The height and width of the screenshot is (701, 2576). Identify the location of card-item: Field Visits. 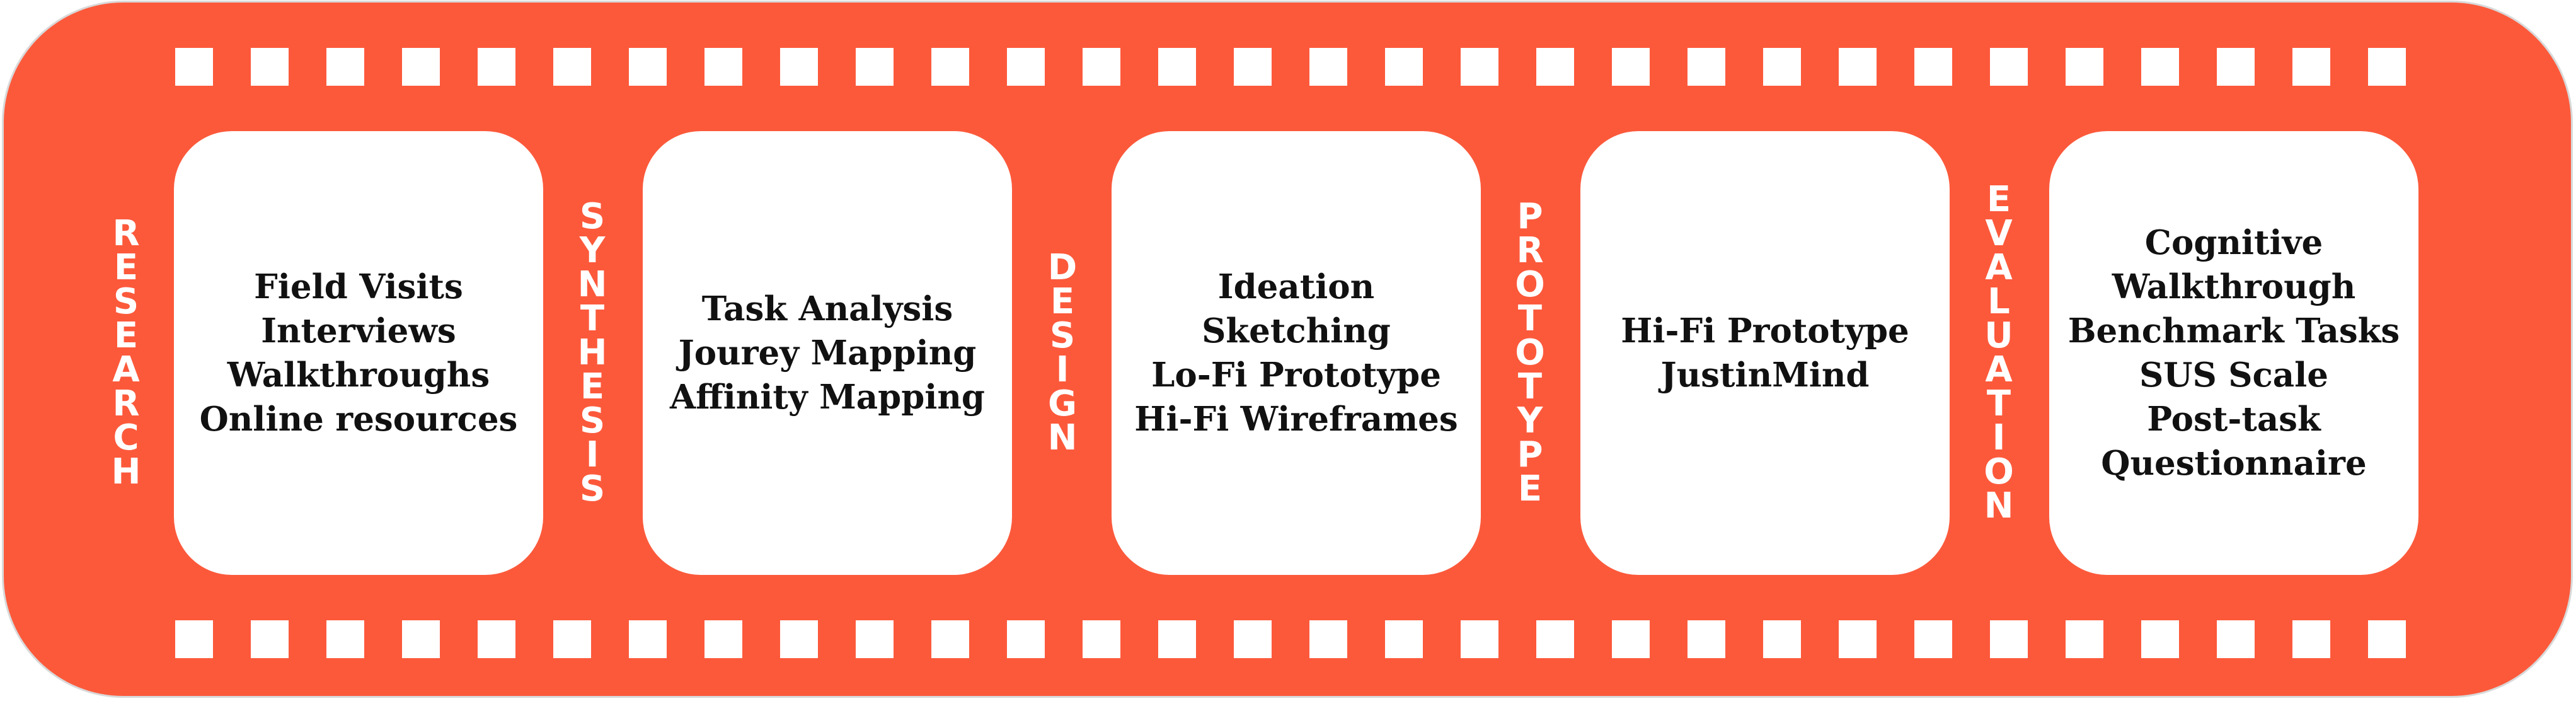
(358, 286).